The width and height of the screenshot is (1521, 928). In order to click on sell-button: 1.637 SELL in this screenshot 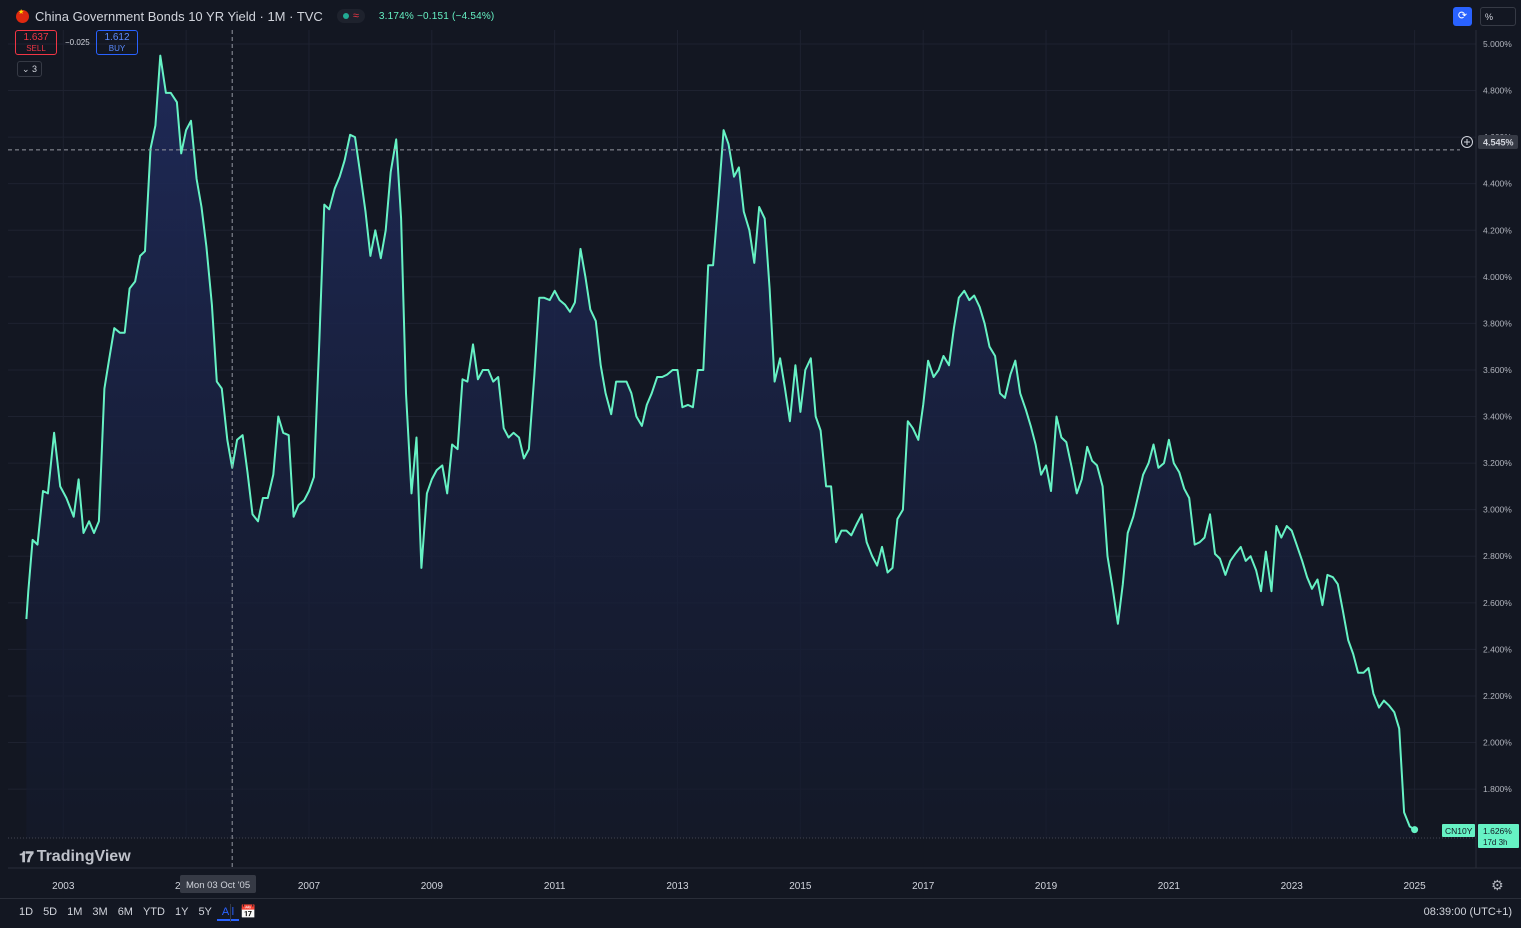, I will do `click(36, 42)`.